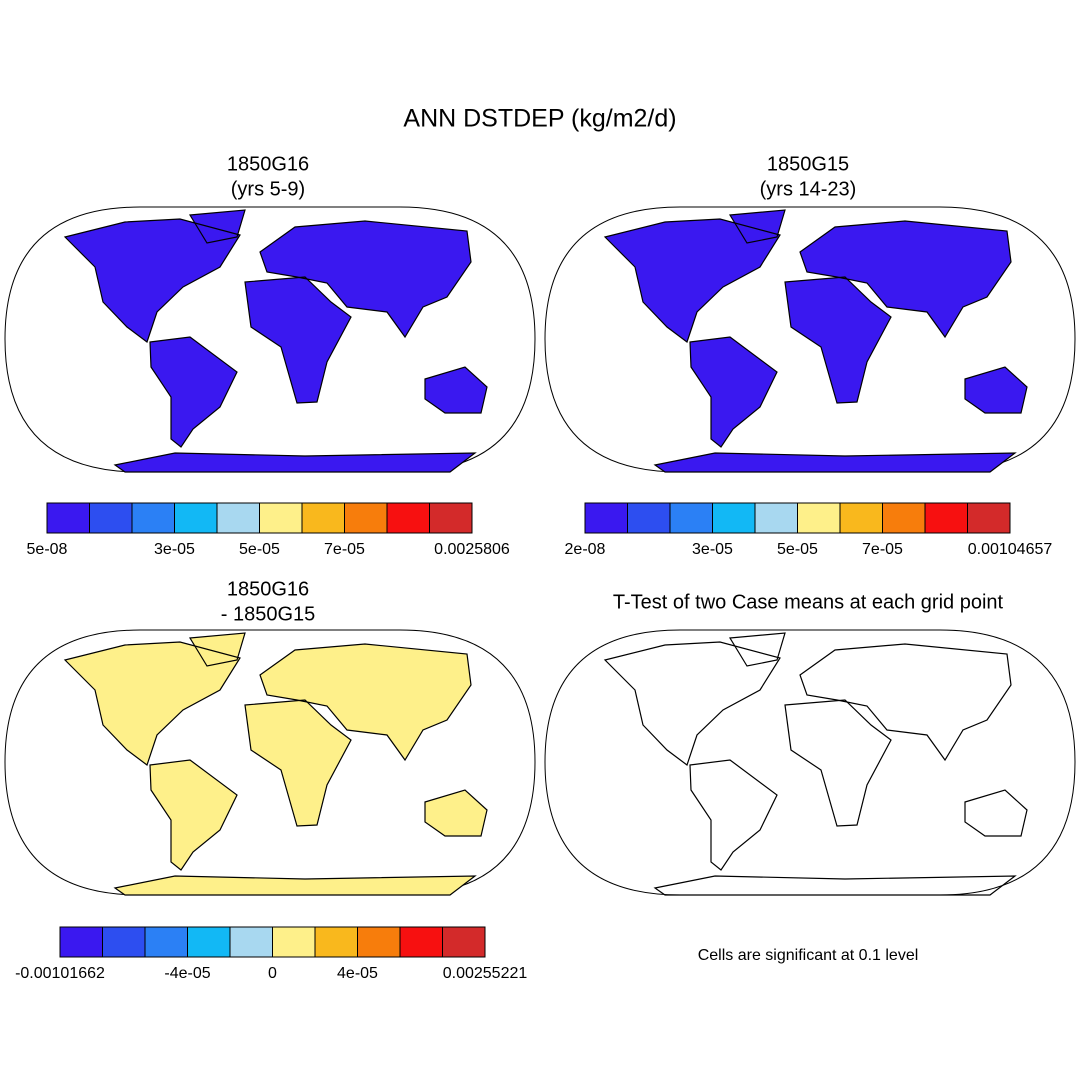 This screenshot has width=1080, height=1085. I want to click on panel-title: 1850G15, so click(808, 164).